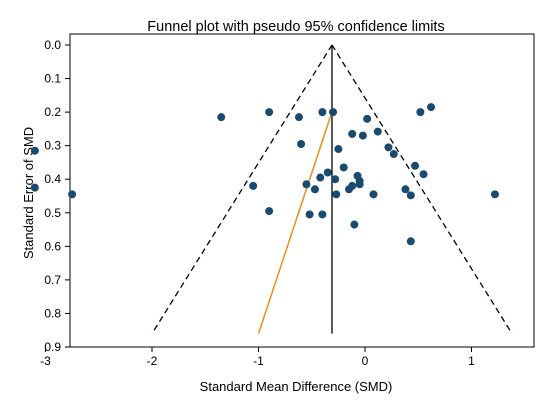 Image resolution: width=550 pixels, height=407 pixels. I want to click on y-tick-label: 0.4, so click(52, 179).